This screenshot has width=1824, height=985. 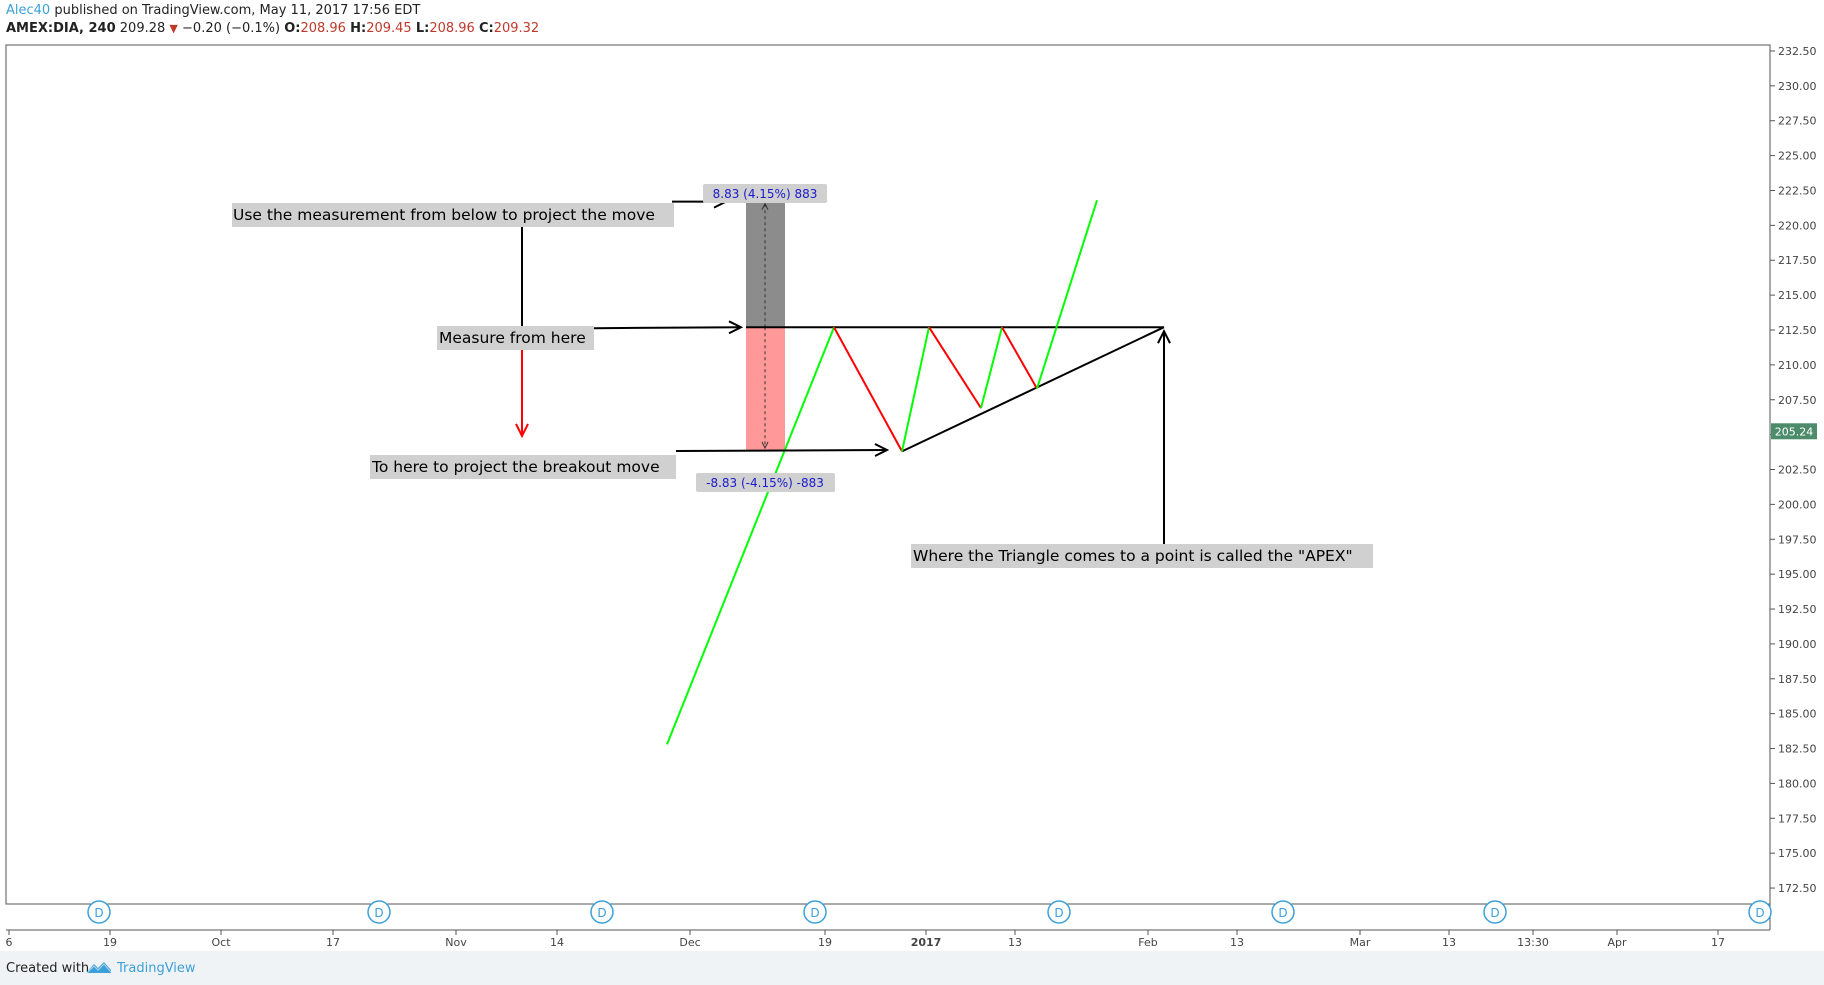 I want to click on time-tick-label: 14, so click(x=557, y=942).